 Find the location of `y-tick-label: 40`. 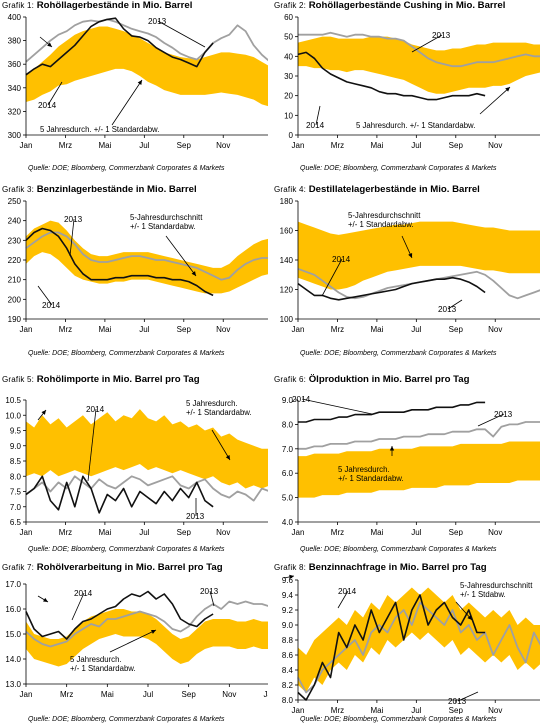

y-tick-label: 40 is located at coordinates (288, 56).